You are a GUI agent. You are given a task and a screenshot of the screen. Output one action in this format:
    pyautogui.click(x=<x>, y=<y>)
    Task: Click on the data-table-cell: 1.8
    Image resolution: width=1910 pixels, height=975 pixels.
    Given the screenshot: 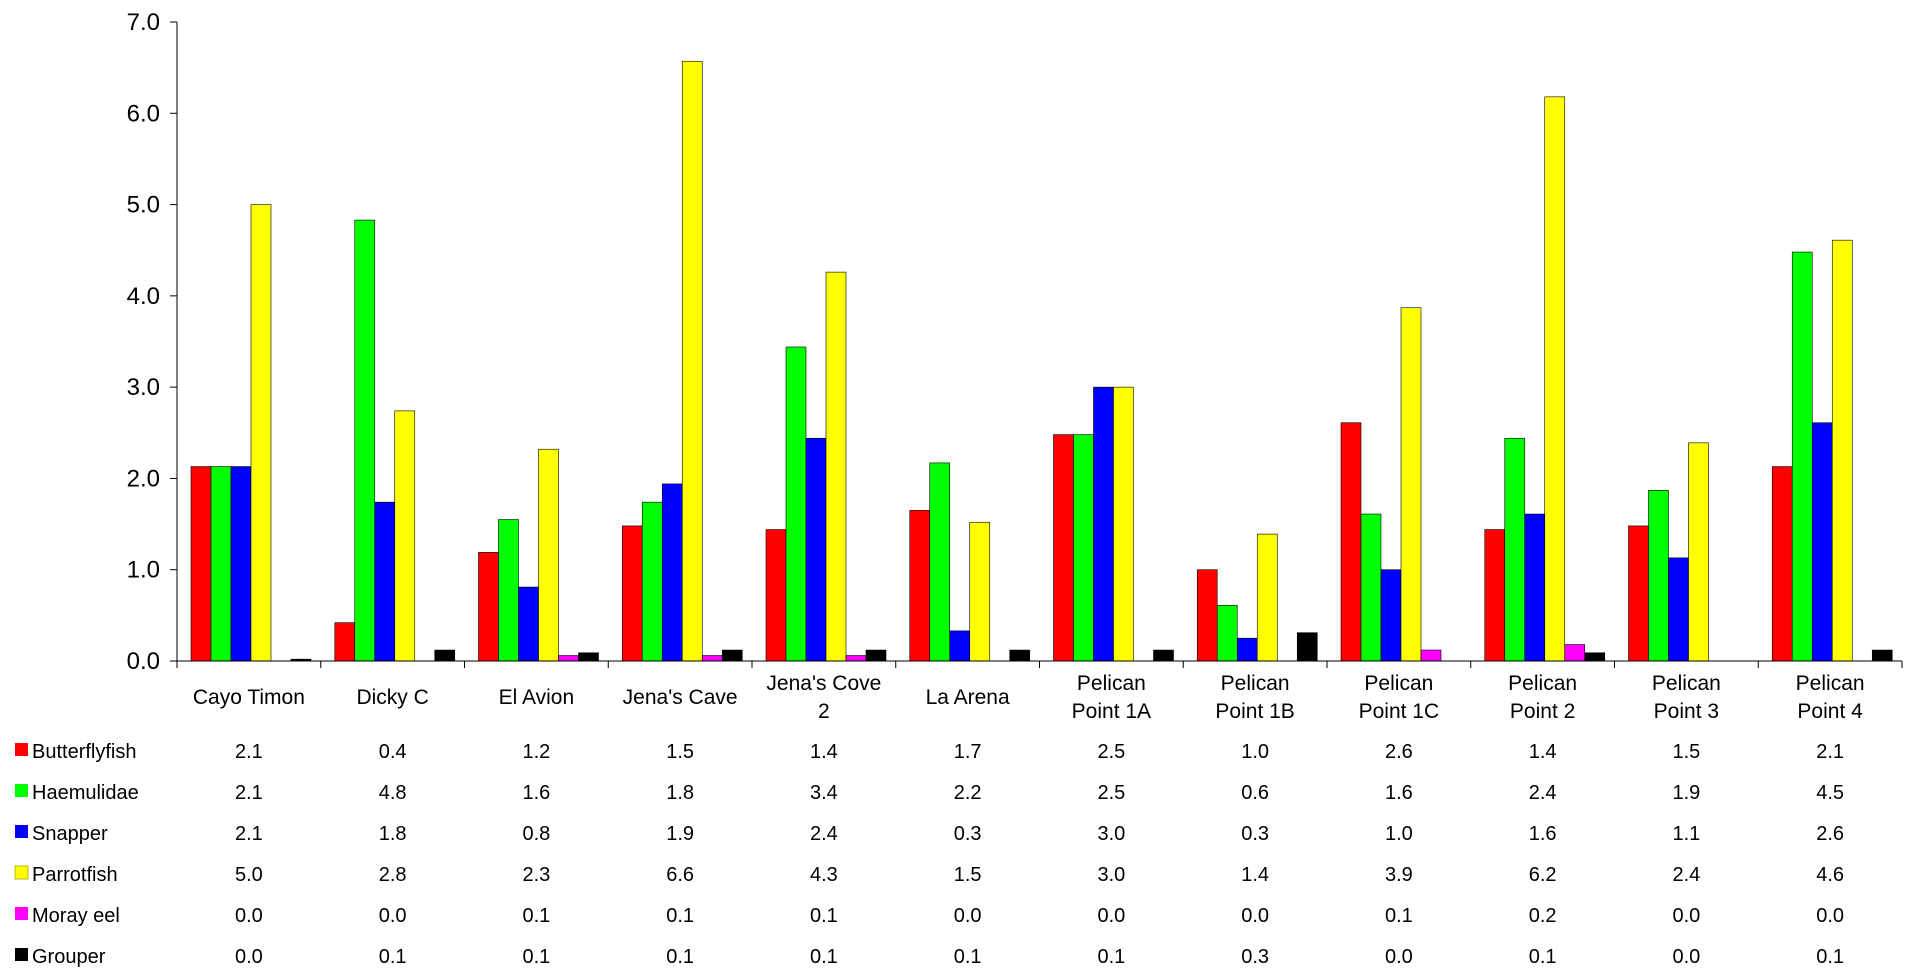 What is the action you would take?
    pyautogui.click(x=680, y=793)
    